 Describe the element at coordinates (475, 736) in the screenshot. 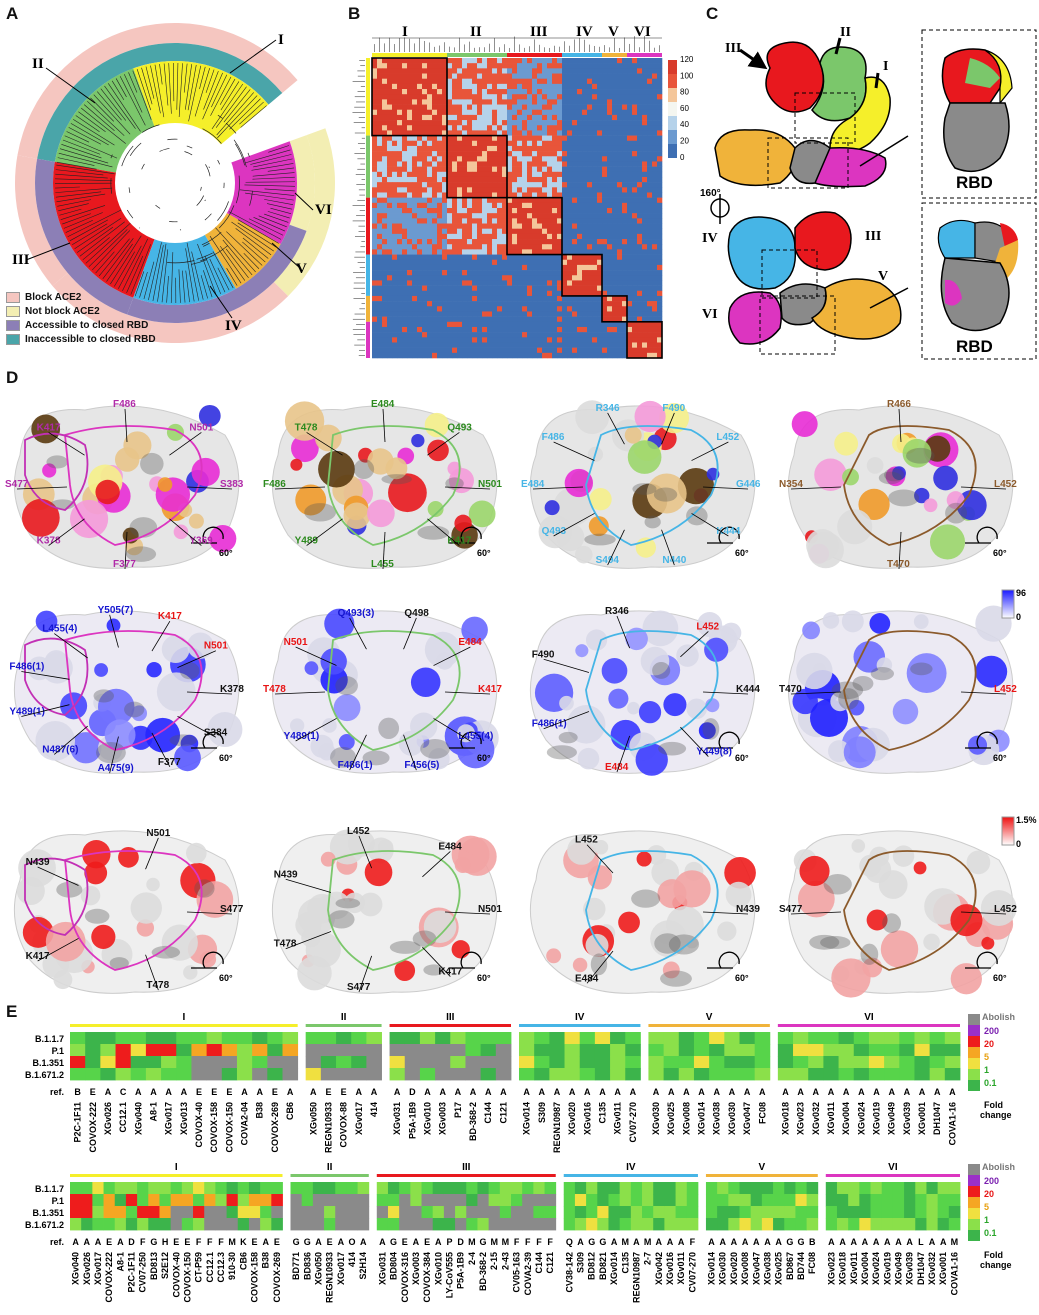

I see `residue-label: L455(4)` at that location.